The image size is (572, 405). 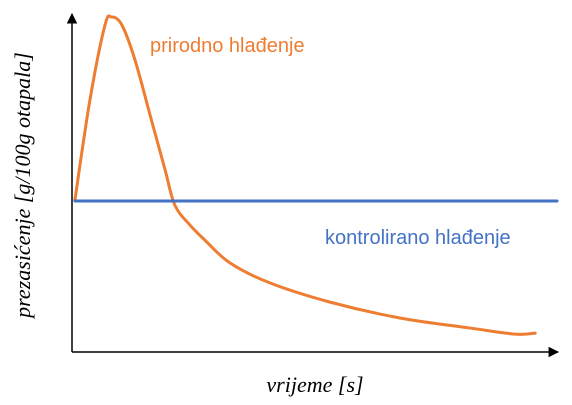 I want to click on x-axis-title: vrijeme [s], so click(x=314, y=384).